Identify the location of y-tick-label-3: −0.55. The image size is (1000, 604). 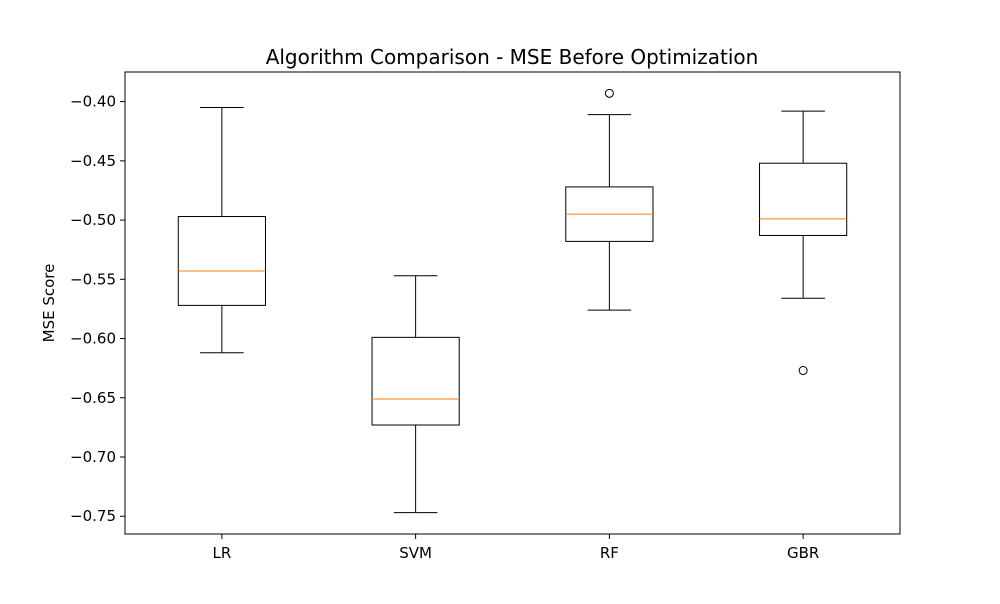
(93, 279).